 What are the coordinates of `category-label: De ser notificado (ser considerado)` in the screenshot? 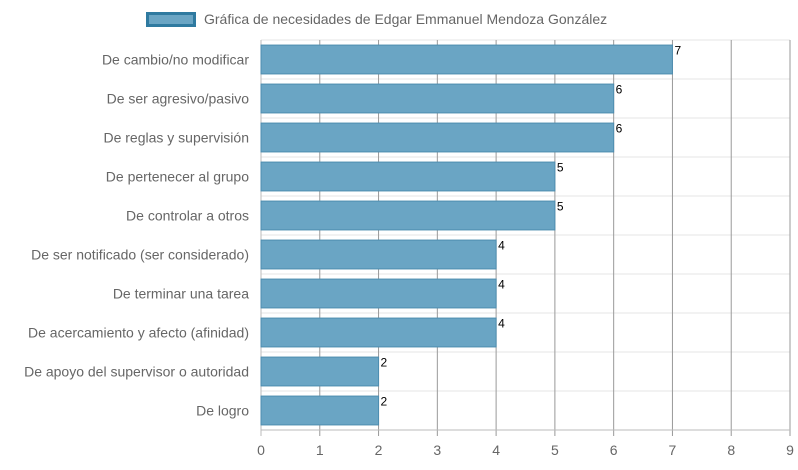 It's located at (140, 255).